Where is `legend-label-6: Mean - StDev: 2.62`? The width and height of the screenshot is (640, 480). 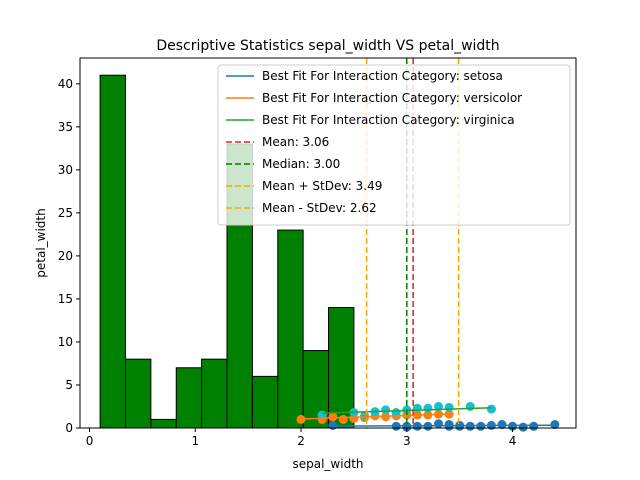 legend-label-6: Mean - StDev: 2.62 is located at coordinates (319, 208).